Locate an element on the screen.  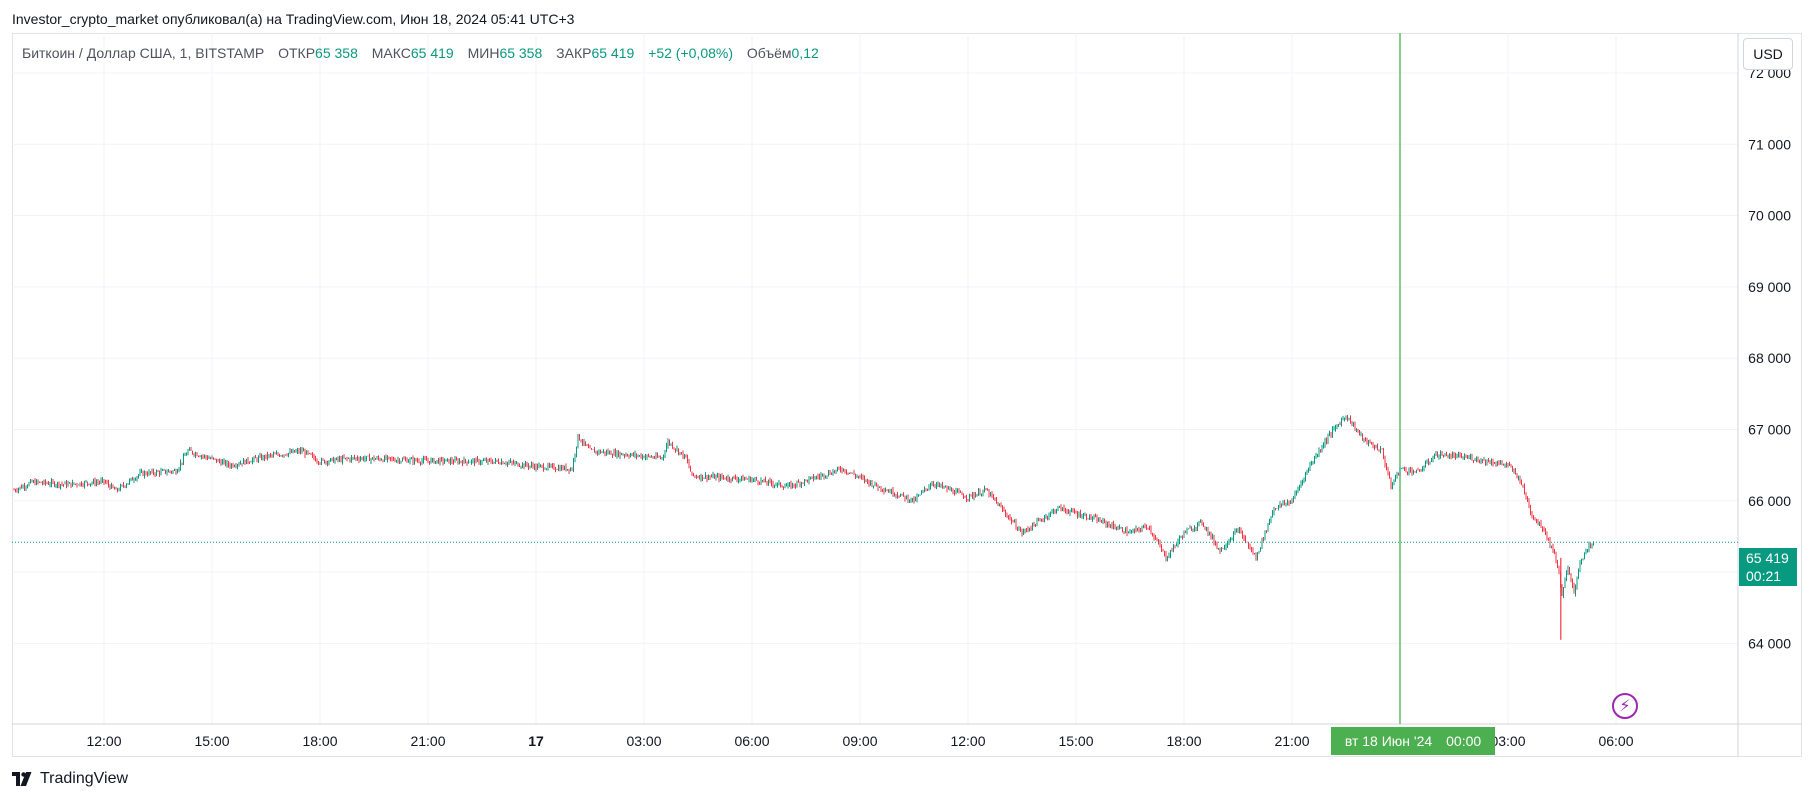
currency-button: USD is located at coordinates (1768, 54).